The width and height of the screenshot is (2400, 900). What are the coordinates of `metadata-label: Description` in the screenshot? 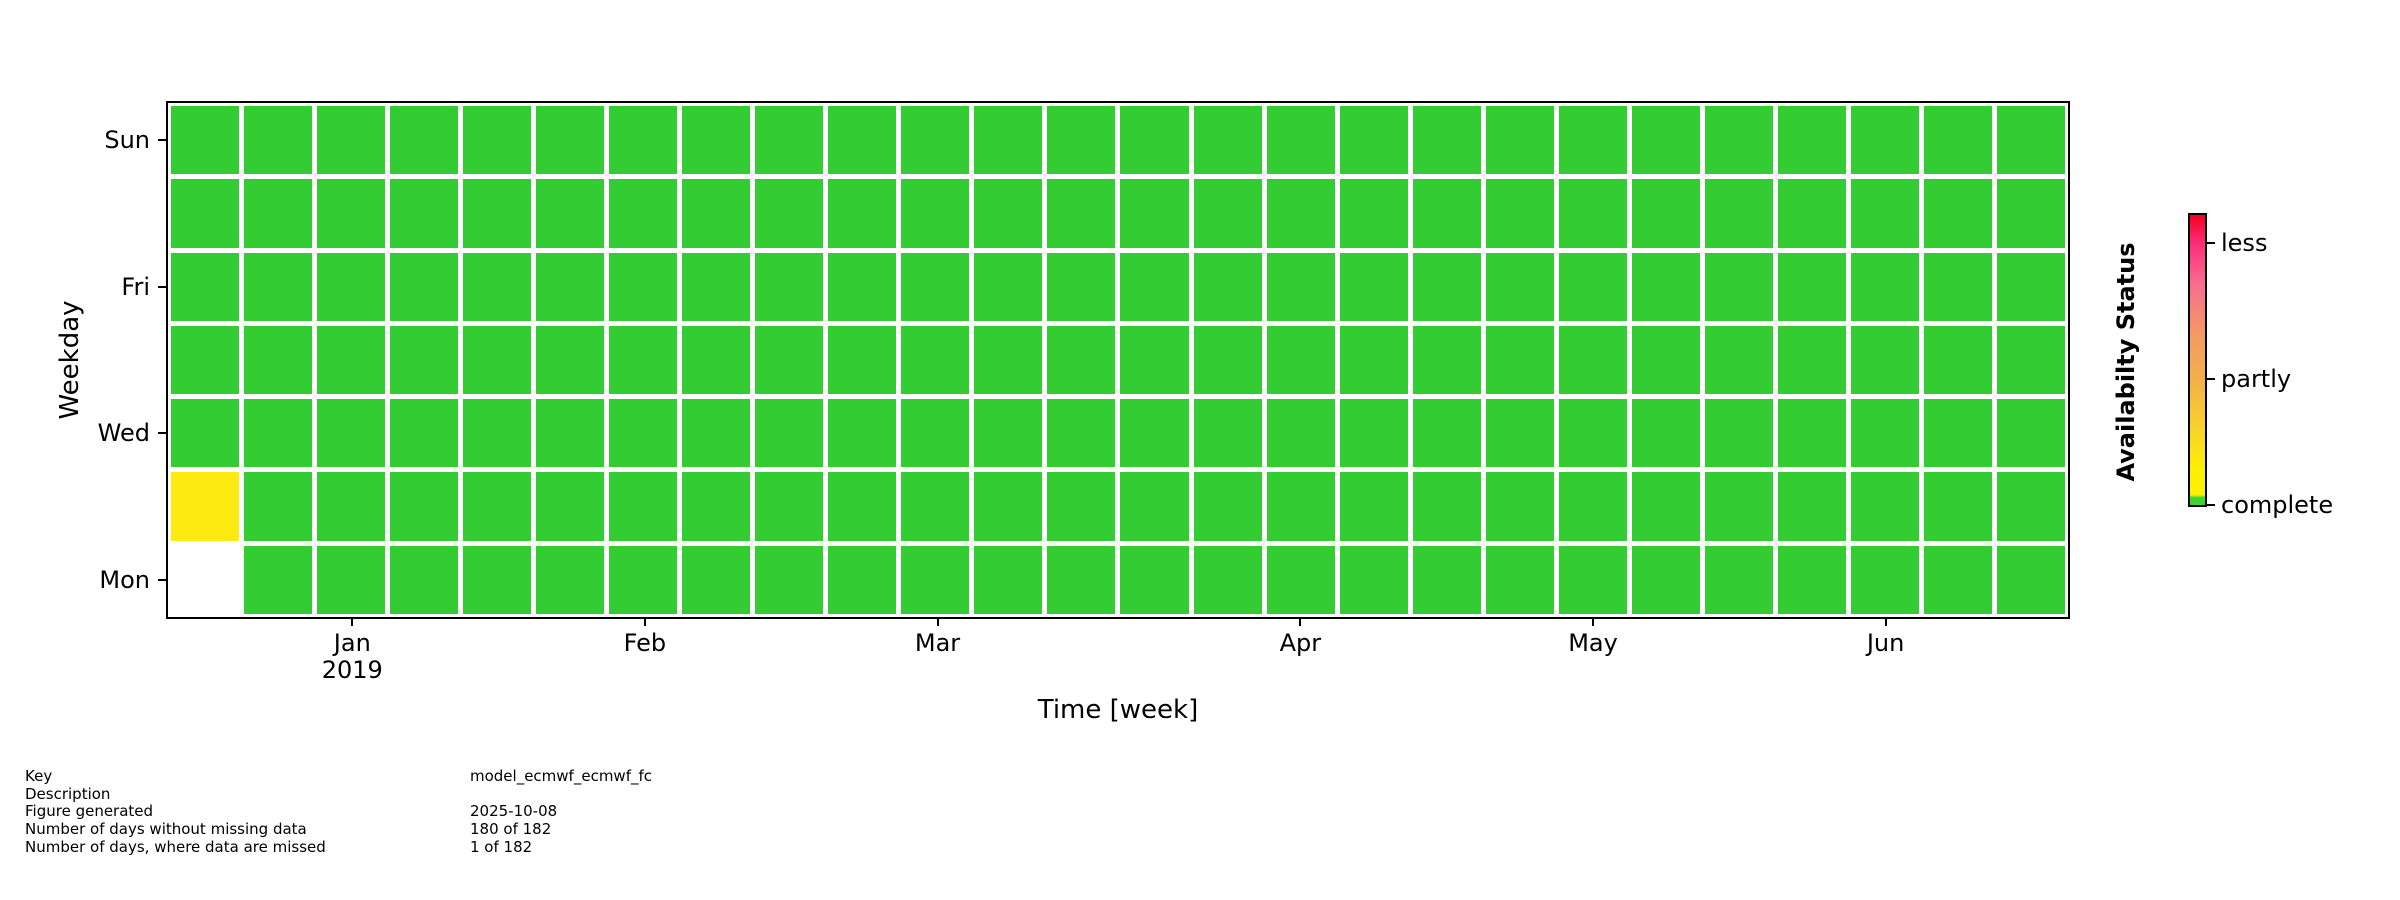 It's located at (68, 793).